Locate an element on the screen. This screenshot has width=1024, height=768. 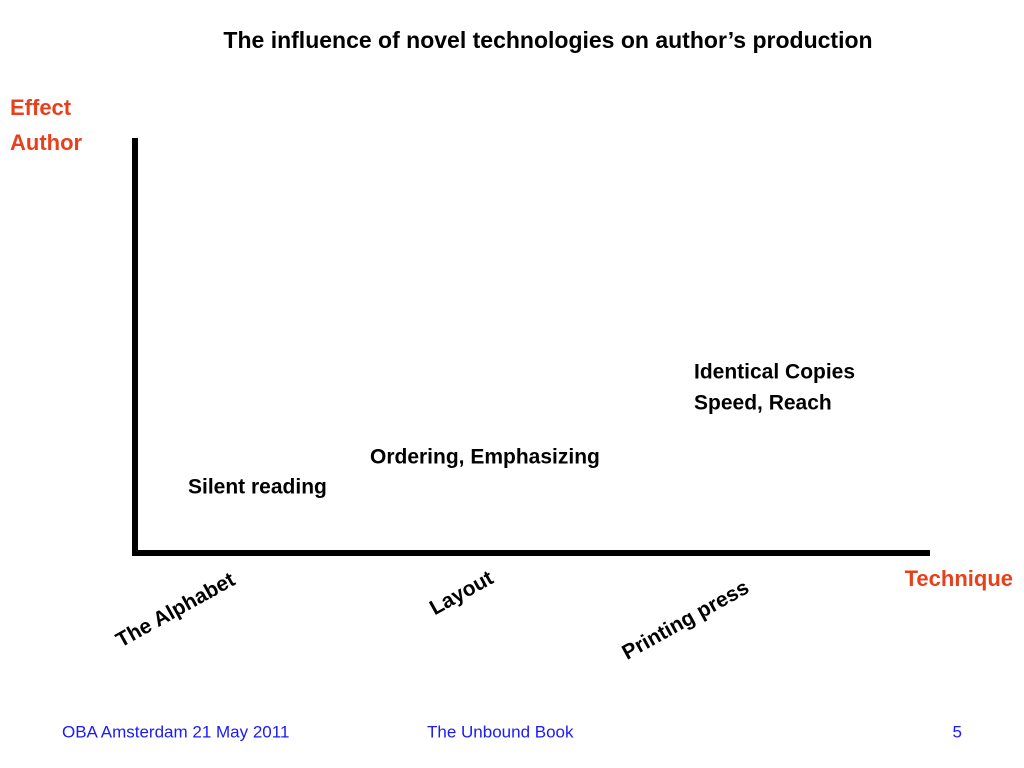
effect-label: Speed, Reach is located at coordinates (763, 403).